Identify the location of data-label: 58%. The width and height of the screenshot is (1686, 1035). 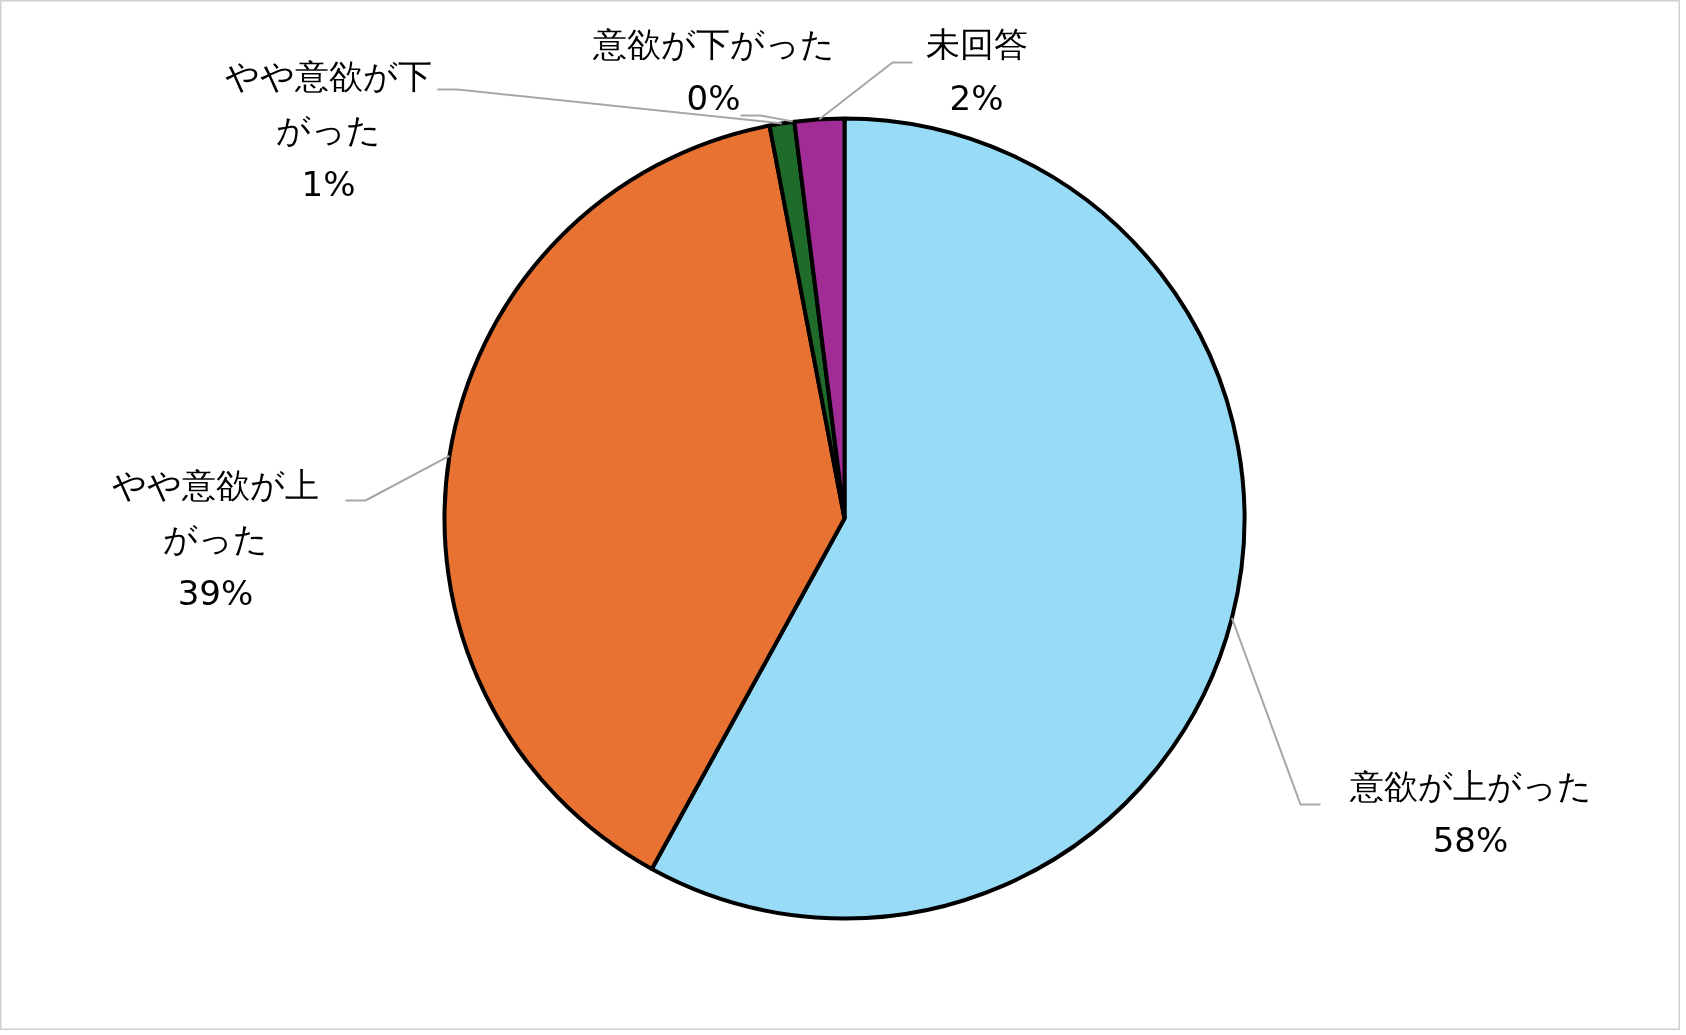
(1470, 839).